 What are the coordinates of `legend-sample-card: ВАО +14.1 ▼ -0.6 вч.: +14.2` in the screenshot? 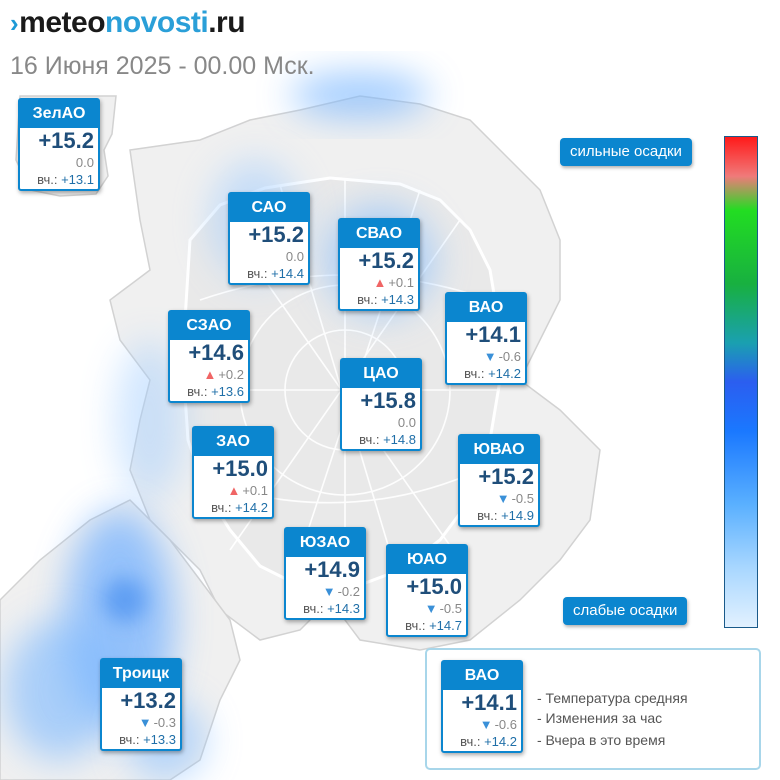 It's located at (482, 706).